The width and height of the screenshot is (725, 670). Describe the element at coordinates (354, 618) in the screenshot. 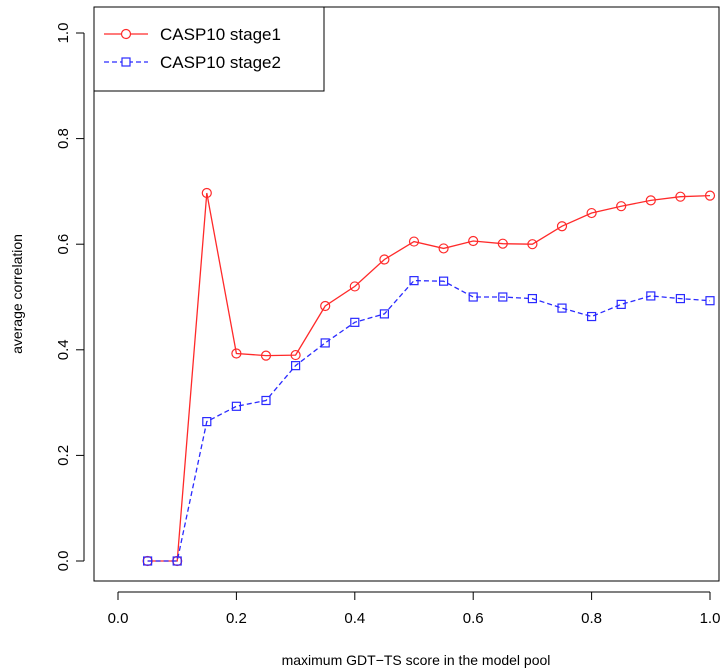

I see `x-tick-label: 0.4` at that location.